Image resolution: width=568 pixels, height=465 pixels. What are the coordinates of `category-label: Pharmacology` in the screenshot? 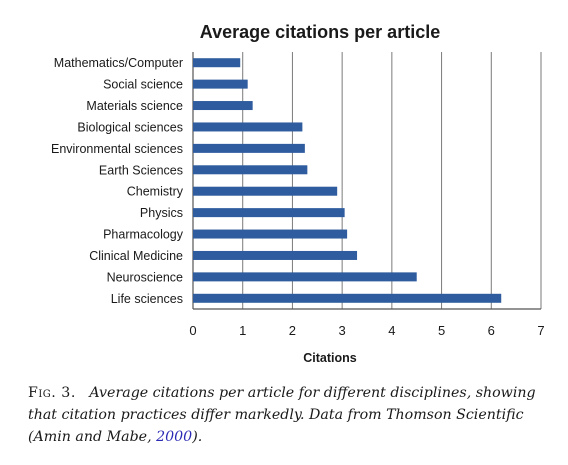 It's located at (143, 235).